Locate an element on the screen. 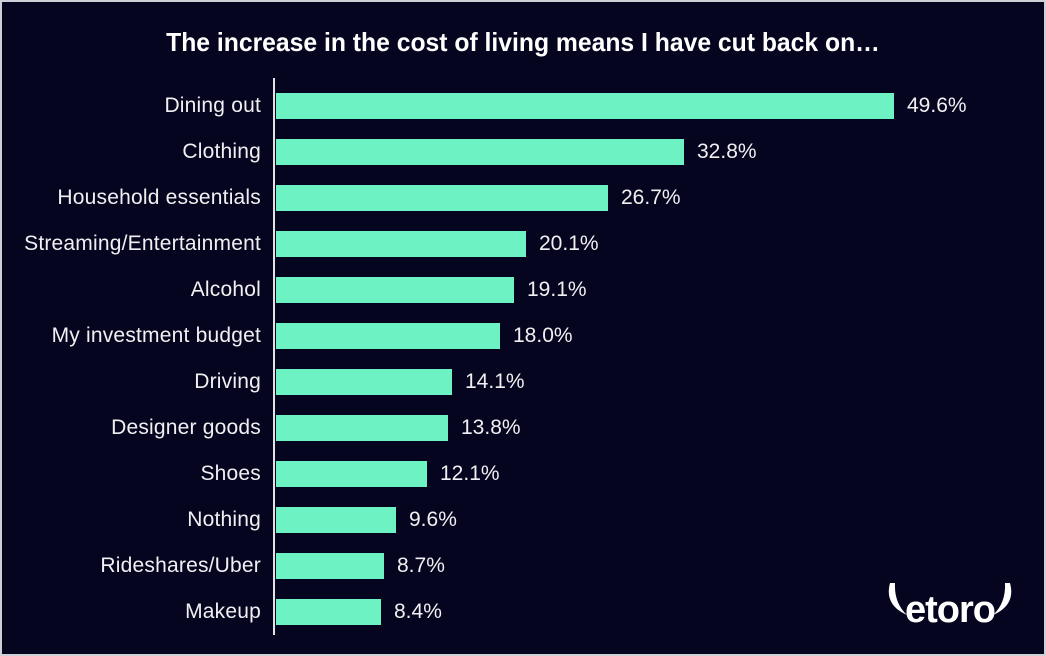 The image size is (1046, 656). bar-row: Dining out 49.6% is located at coordinates (523, 106).